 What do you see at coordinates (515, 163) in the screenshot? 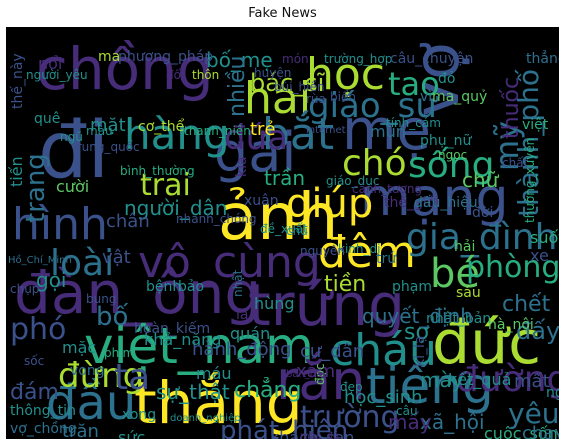
I see `word-142: chất` at bounding box center [515, 163].